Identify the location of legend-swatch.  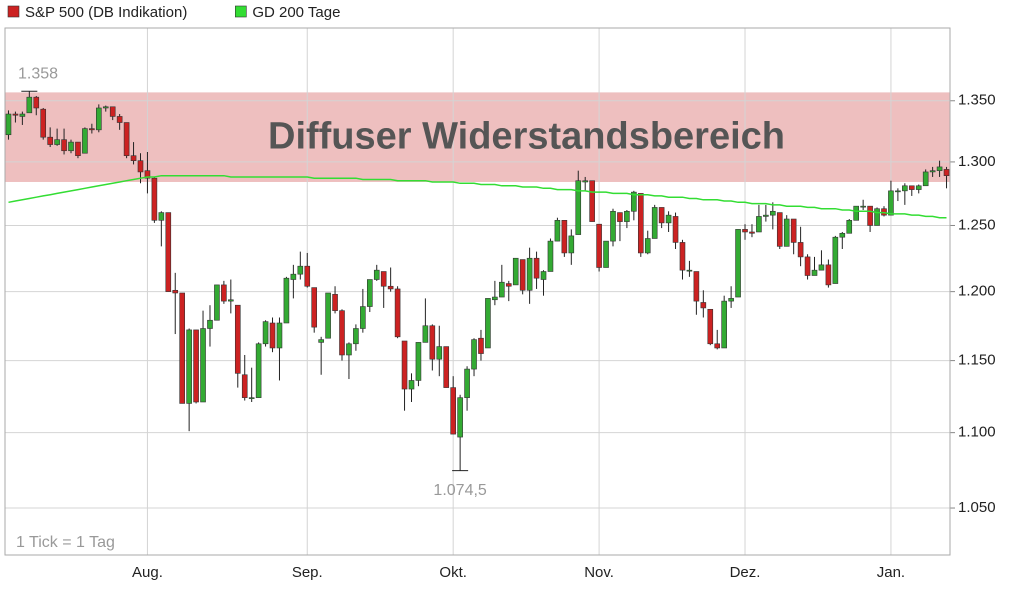
(241, 11).